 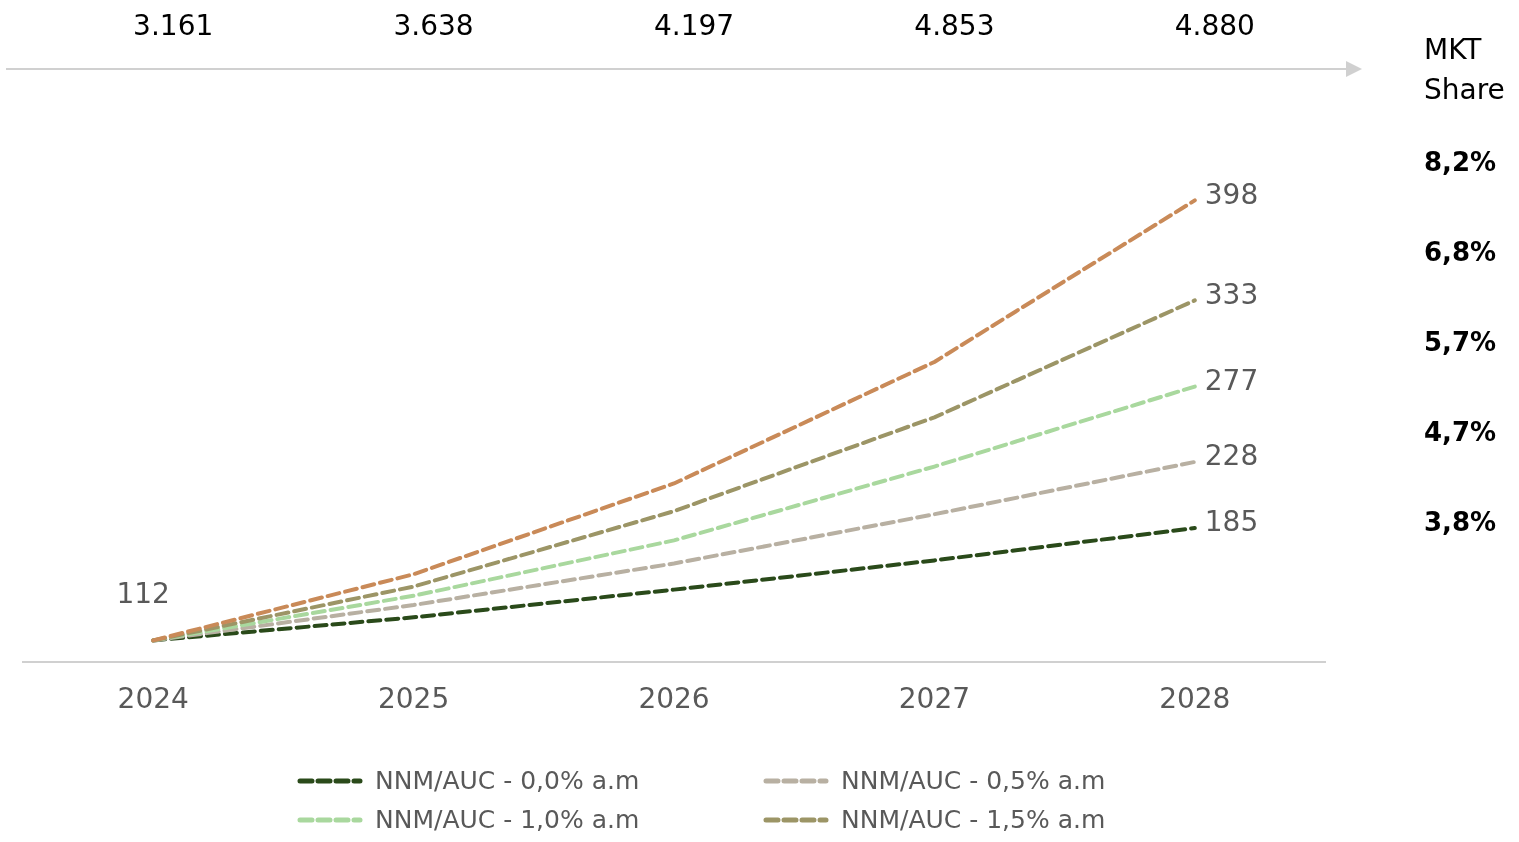 I want to click on x-tick-label: 2026, so click(x=674, y=699).